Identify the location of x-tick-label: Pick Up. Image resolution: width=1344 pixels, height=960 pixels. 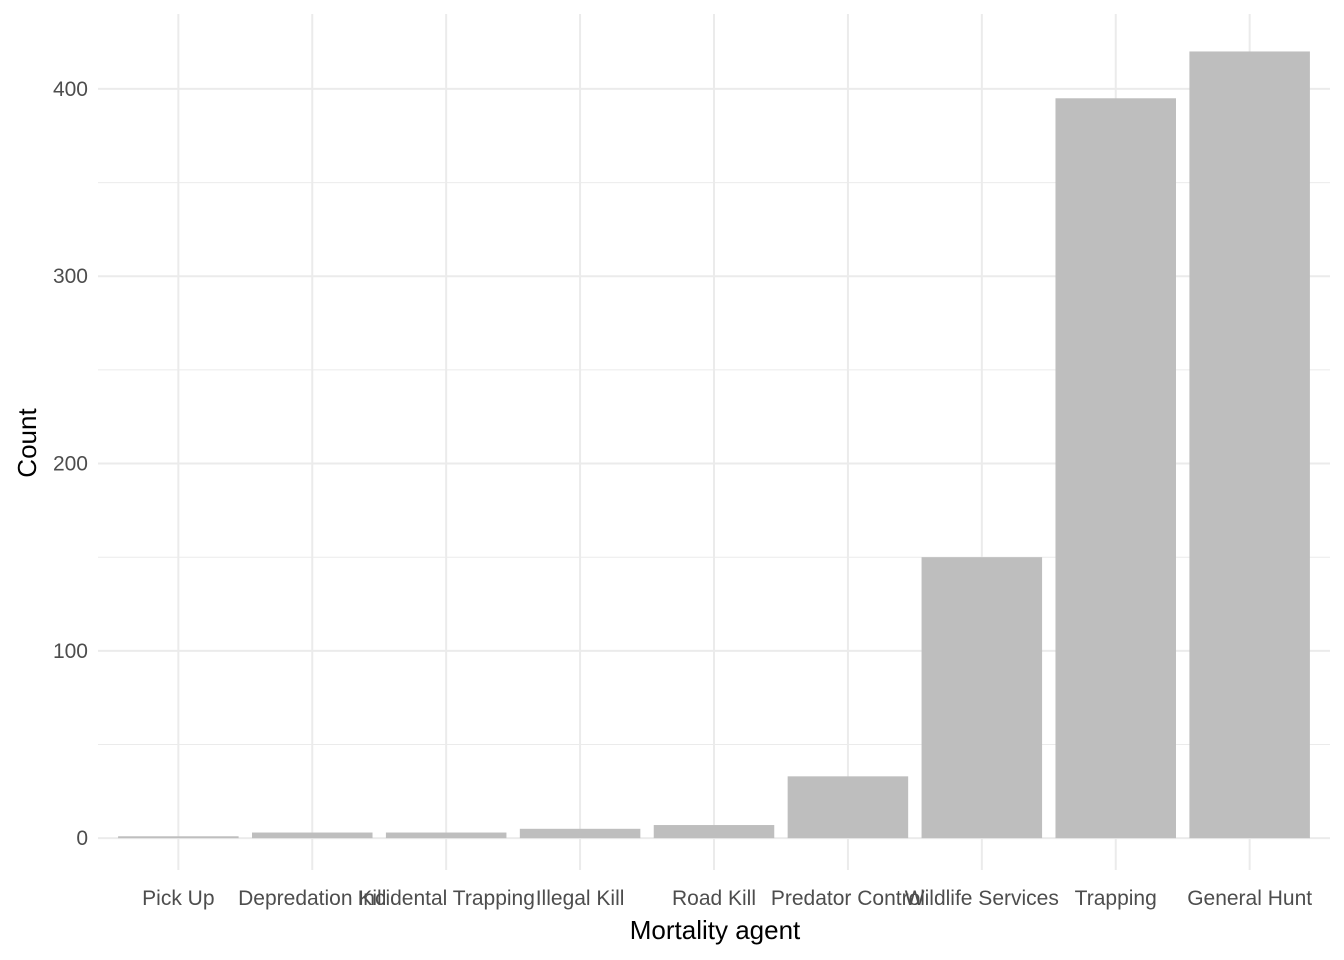
(178, 898).